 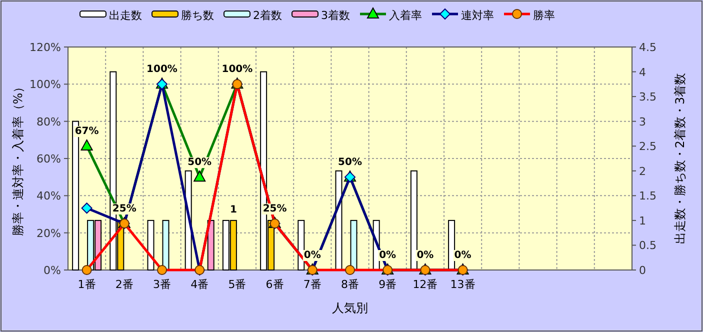 I want to click on y2-tick-label: 4, so click(x=642, y=72).